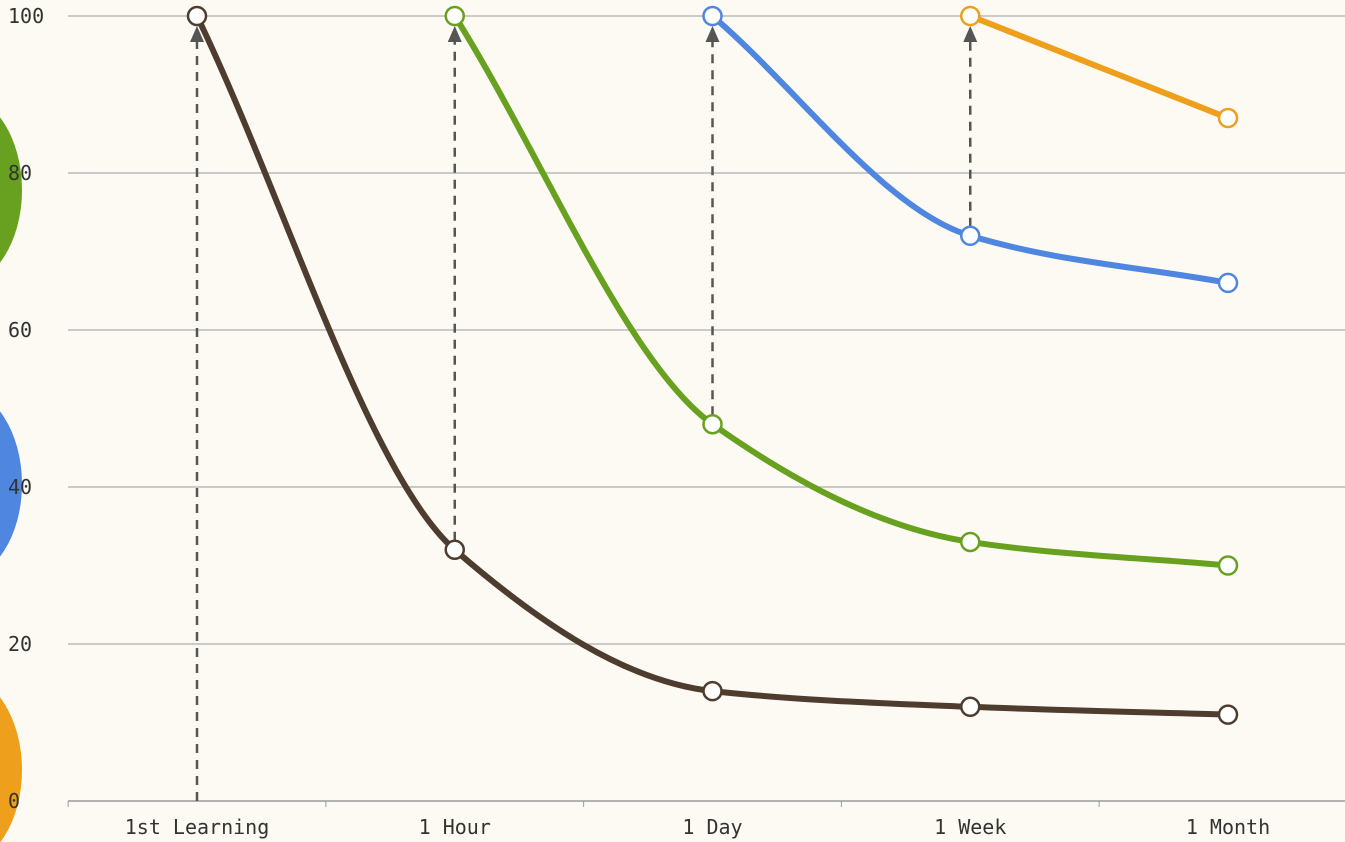 This screenshot has width=1345, height=842. What do you see at coordinates (20, 644) in the screenshot?
I see `y-tick-label: 20` at bounding box center [20, 644].